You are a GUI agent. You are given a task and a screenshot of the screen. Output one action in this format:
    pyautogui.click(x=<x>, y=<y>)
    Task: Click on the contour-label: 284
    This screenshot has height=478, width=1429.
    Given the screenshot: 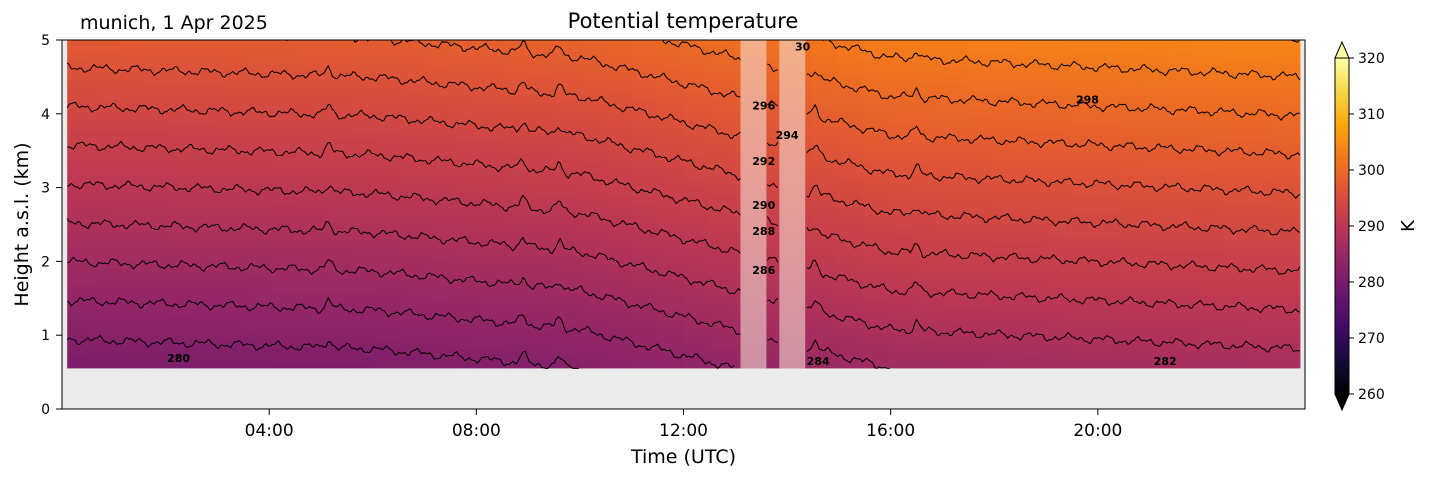 What is the action you would take?
    pyautogui.click(x=818, y=361)
    